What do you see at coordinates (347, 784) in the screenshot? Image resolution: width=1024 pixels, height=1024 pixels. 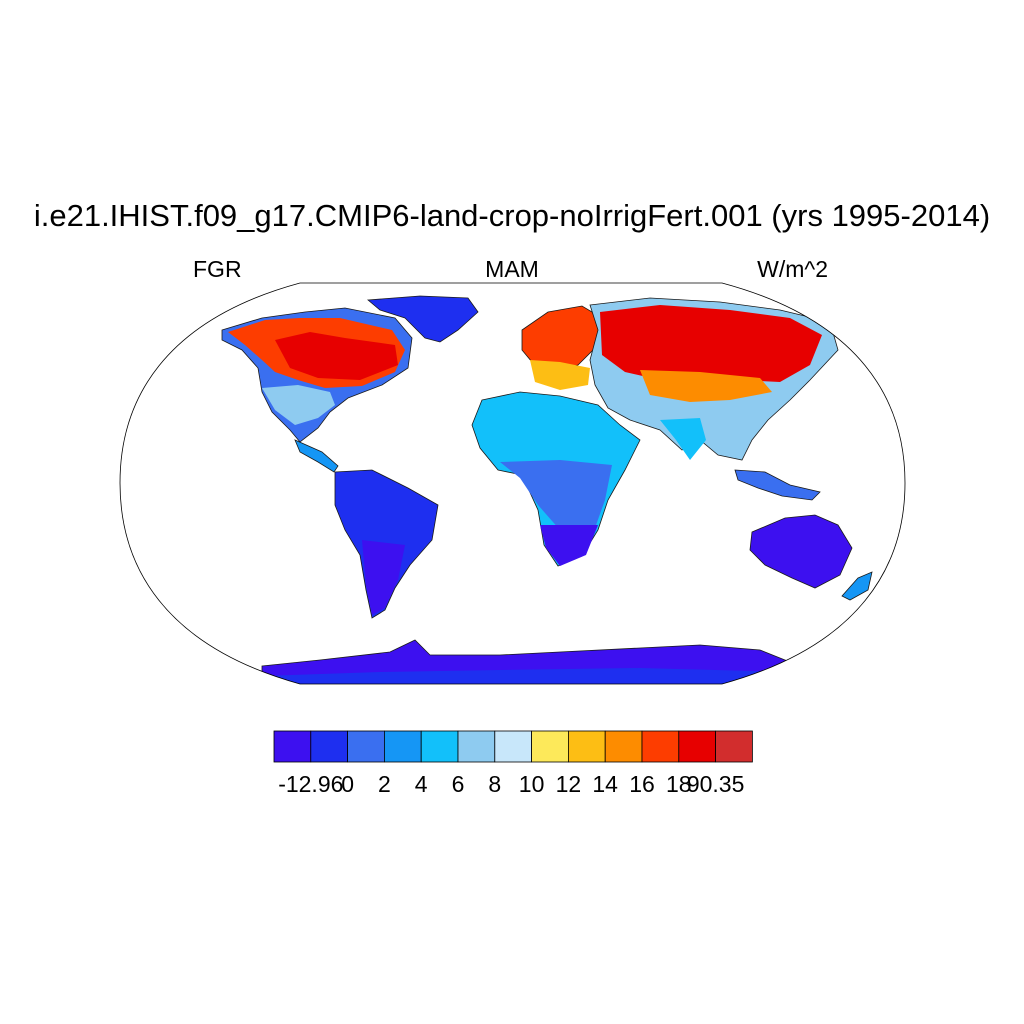 I see `colorbar-tick-label: 0` at bounding box center [347, 784].